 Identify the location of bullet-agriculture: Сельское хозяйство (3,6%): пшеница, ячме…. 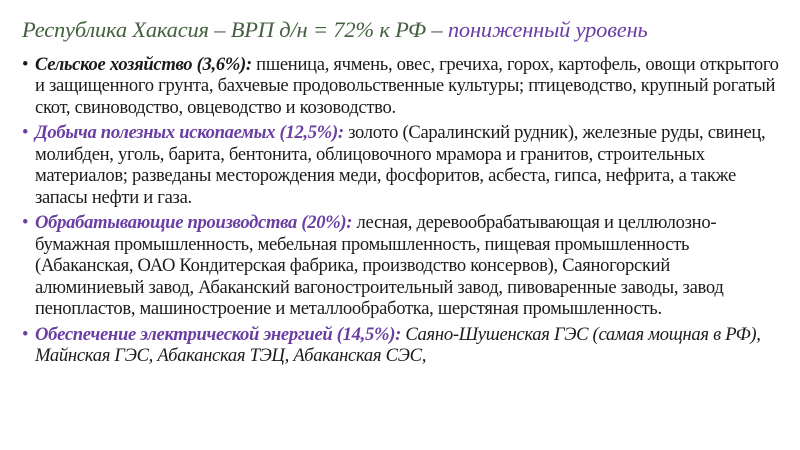
(402, 86).